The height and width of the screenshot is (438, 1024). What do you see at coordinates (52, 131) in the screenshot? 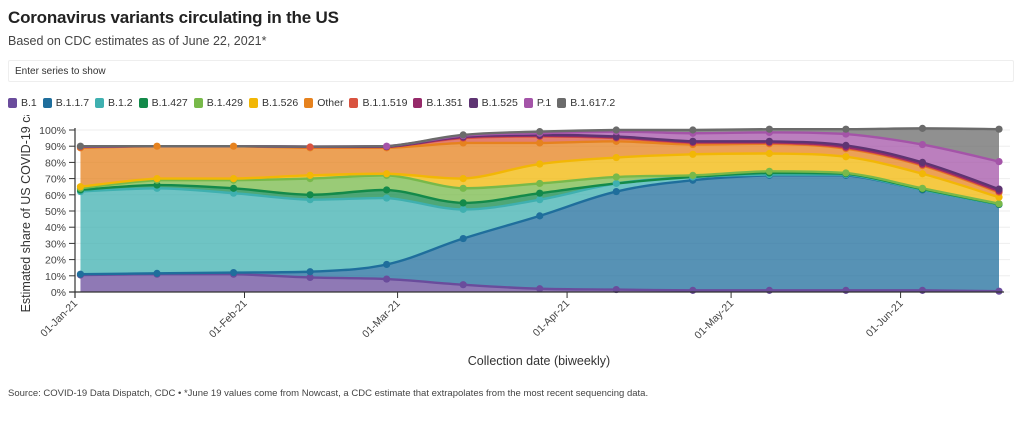
I see `y-tick-label: 100%` at bounding box center [52, 131].